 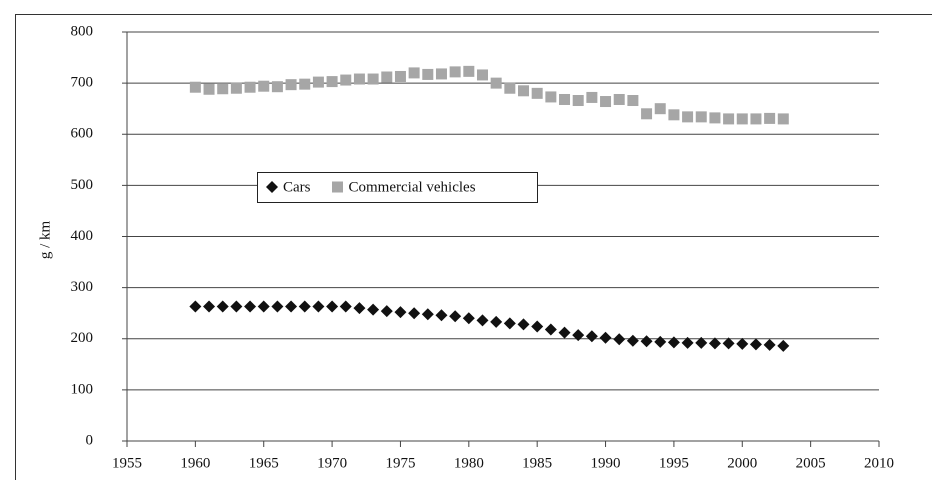 I want to click on x-tick-label: 1960, so click(x=195, y=463).